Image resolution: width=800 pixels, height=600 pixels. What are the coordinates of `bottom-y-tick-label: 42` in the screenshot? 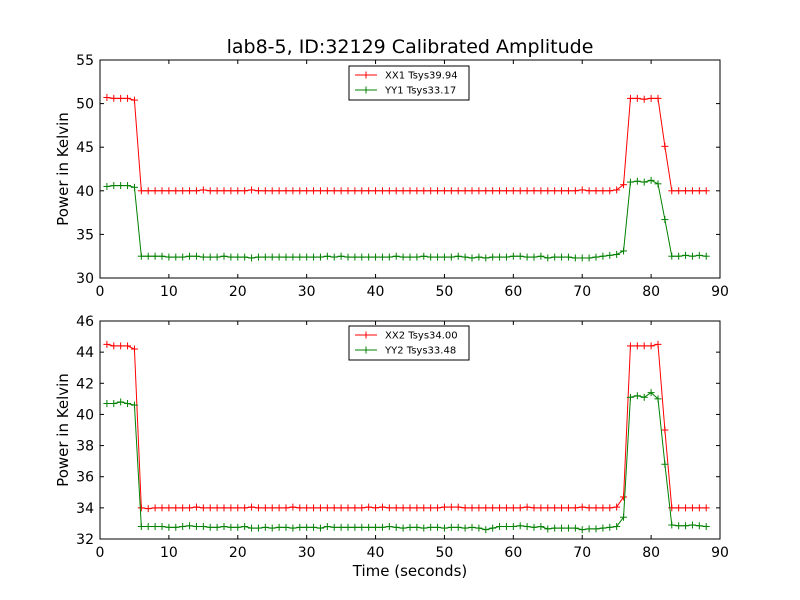 It's located at (85, 384).